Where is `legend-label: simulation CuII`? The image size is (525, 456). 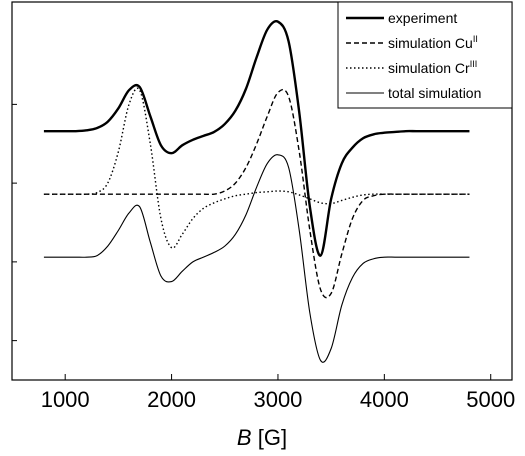
legend-label: simulation CuII is located at coordinates (433, 42).